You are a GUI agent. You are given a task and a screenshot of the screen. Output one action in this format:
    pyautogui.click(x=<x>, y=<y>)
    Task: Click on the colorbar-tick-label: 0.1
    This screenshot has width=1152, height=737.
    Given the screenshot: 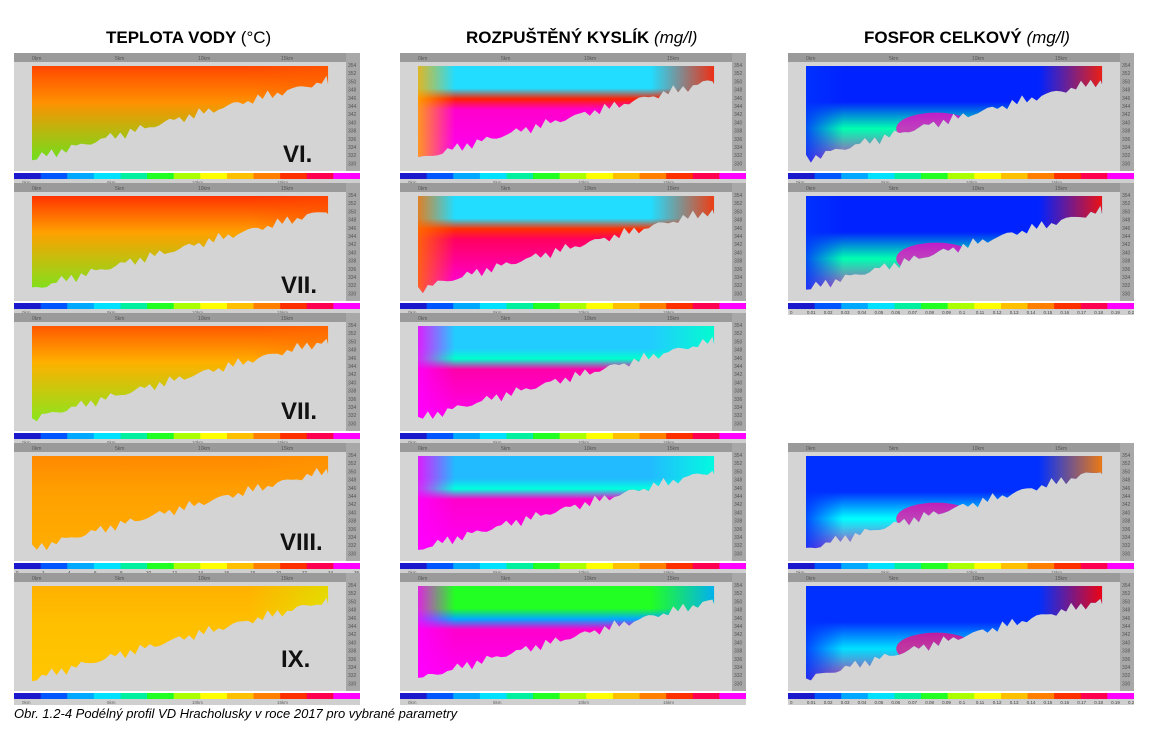 What is the action you would take?
    pyautogui.click(x=962, y=312)
    